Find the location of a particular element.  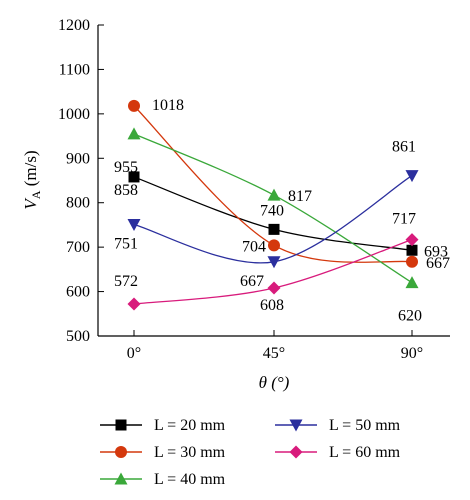

legend-label: L = 30 mm is located at coordinates (190, 452).